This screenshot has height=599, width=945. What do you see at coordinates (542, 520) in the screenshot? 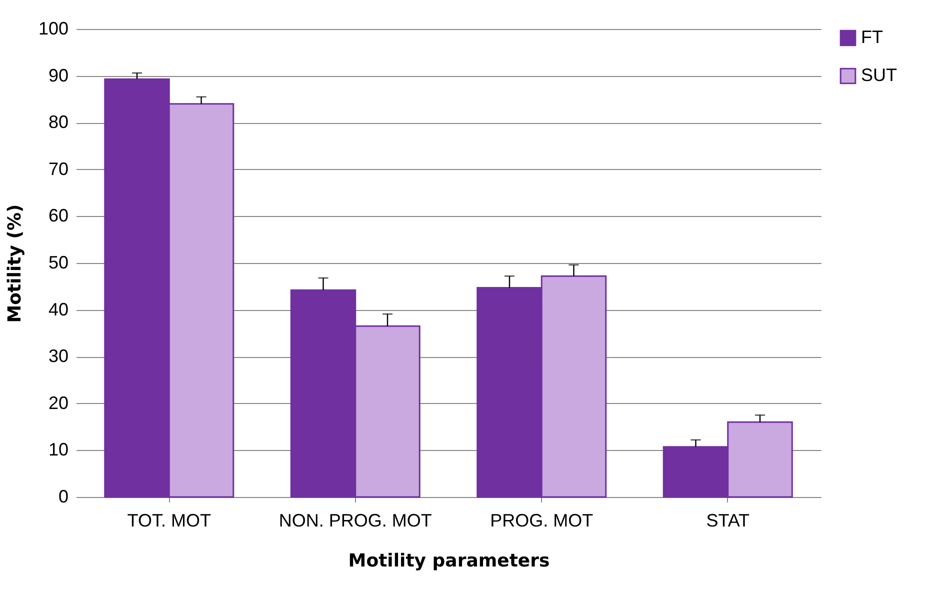
I see `x-tick-label: PROG. MOT` at bounding box center [542, 520].